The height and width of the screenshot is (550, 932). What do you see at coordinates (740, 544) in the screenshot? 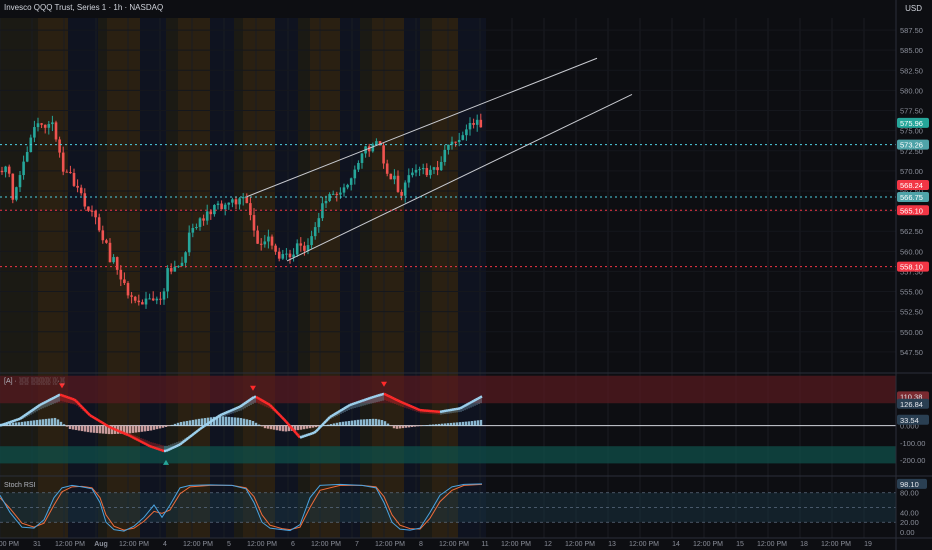
I see `time-tick-label: 15` at bounding box center [740, 544].